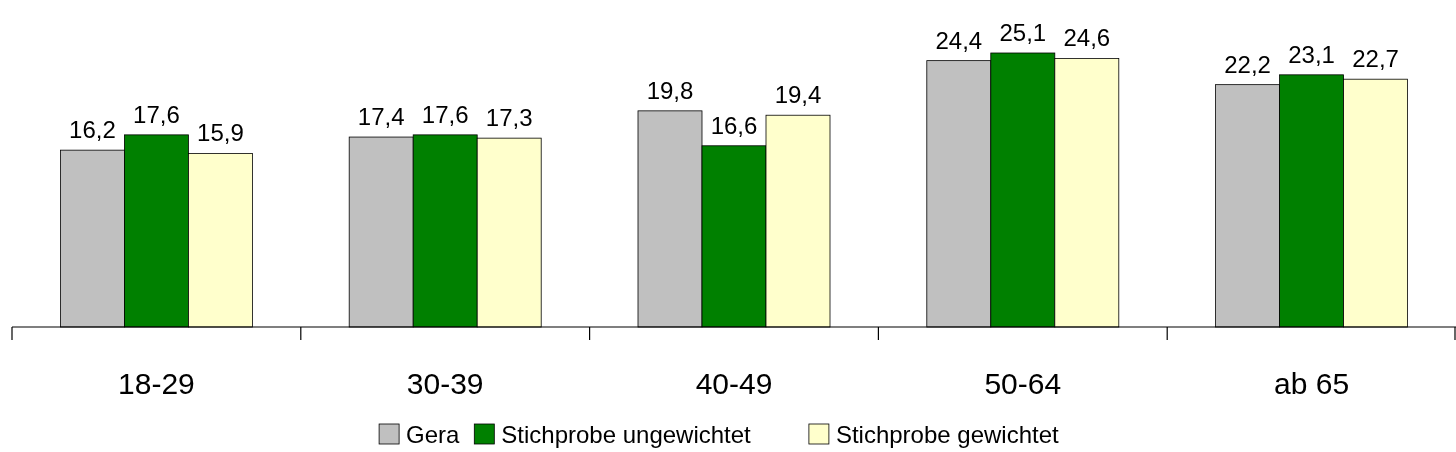 The width and height of the screenshot is (1456, 452). What do you see at coordinates (959, 40) in the screenshot?
I see `data-label: 24,4` at bounding box center [959, 40].